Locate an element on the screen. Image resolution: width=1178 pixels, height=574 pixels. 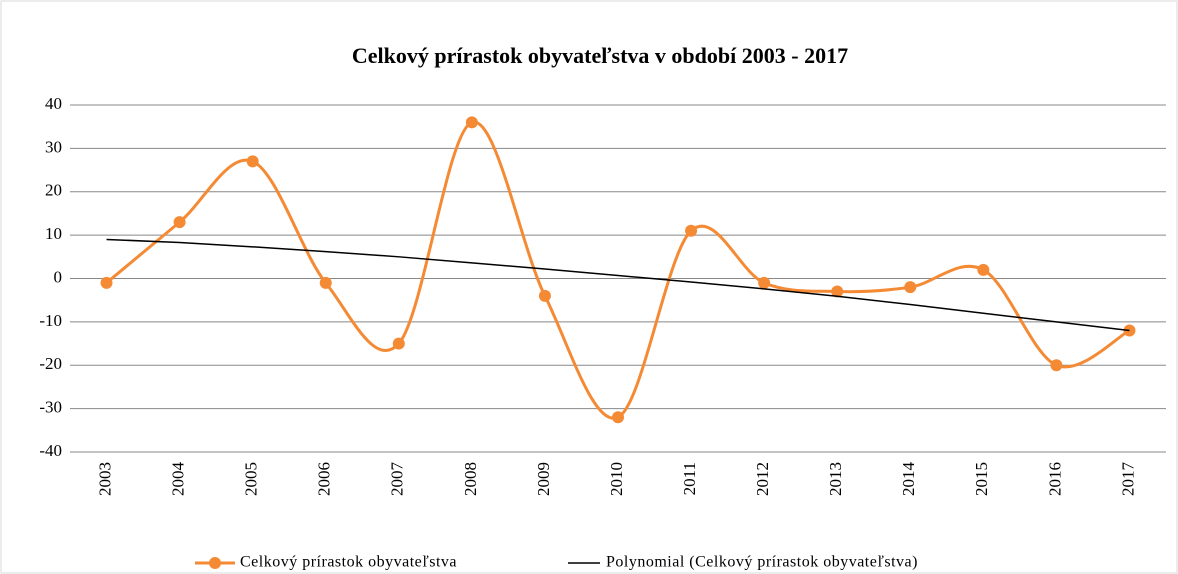
x-tick-label: 2013 is located at coordinates (835, 479).